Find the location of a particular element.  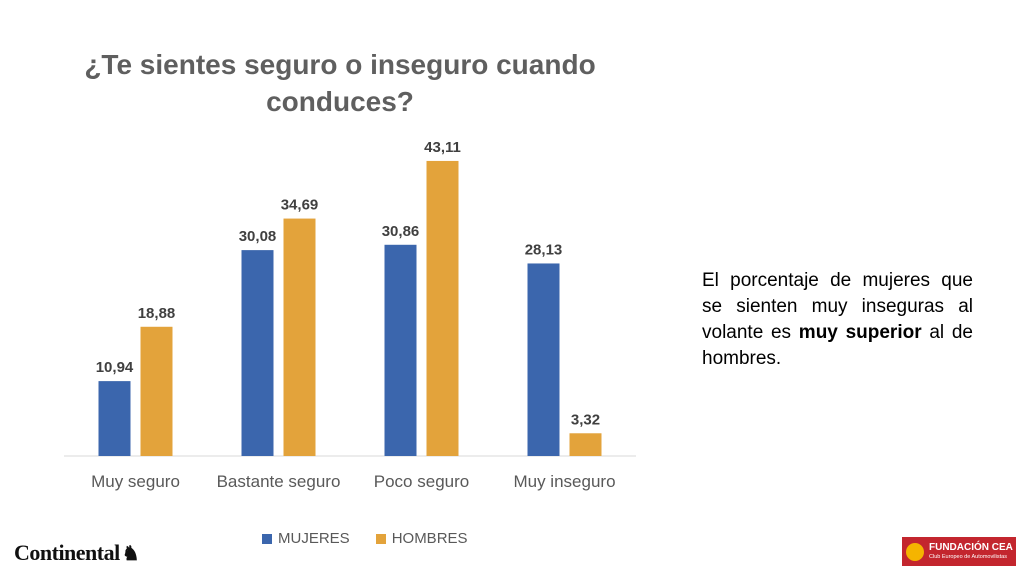

data-label-mujeres-3: 28,13 is located at coordinates (544, 249).